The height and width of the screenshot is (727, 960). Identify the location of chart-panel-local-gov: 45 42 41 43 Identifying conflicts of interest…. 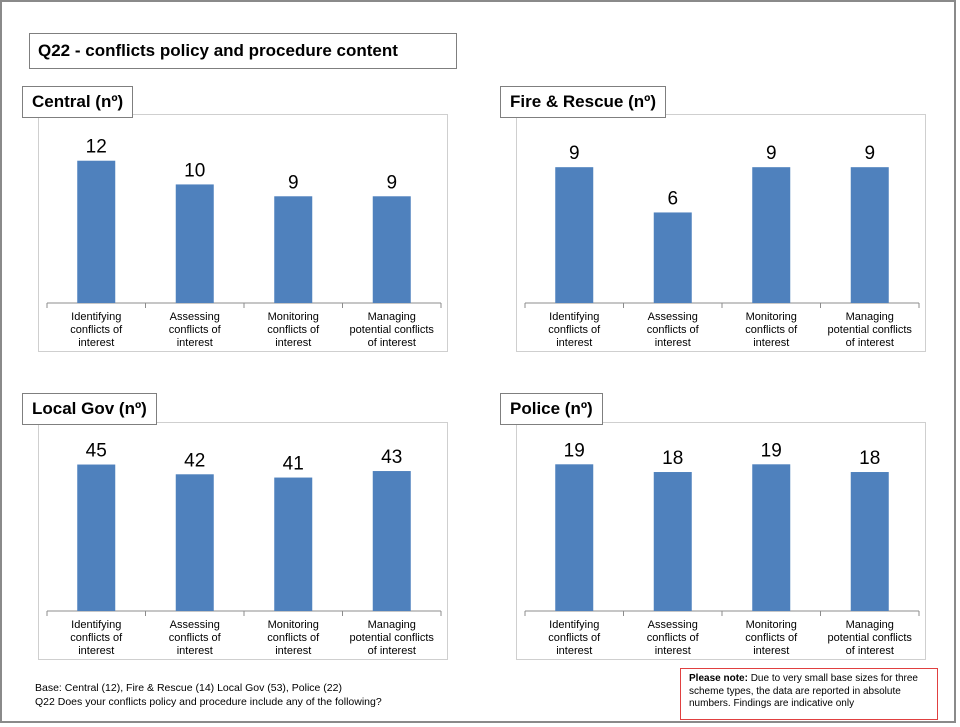
(243, 541).